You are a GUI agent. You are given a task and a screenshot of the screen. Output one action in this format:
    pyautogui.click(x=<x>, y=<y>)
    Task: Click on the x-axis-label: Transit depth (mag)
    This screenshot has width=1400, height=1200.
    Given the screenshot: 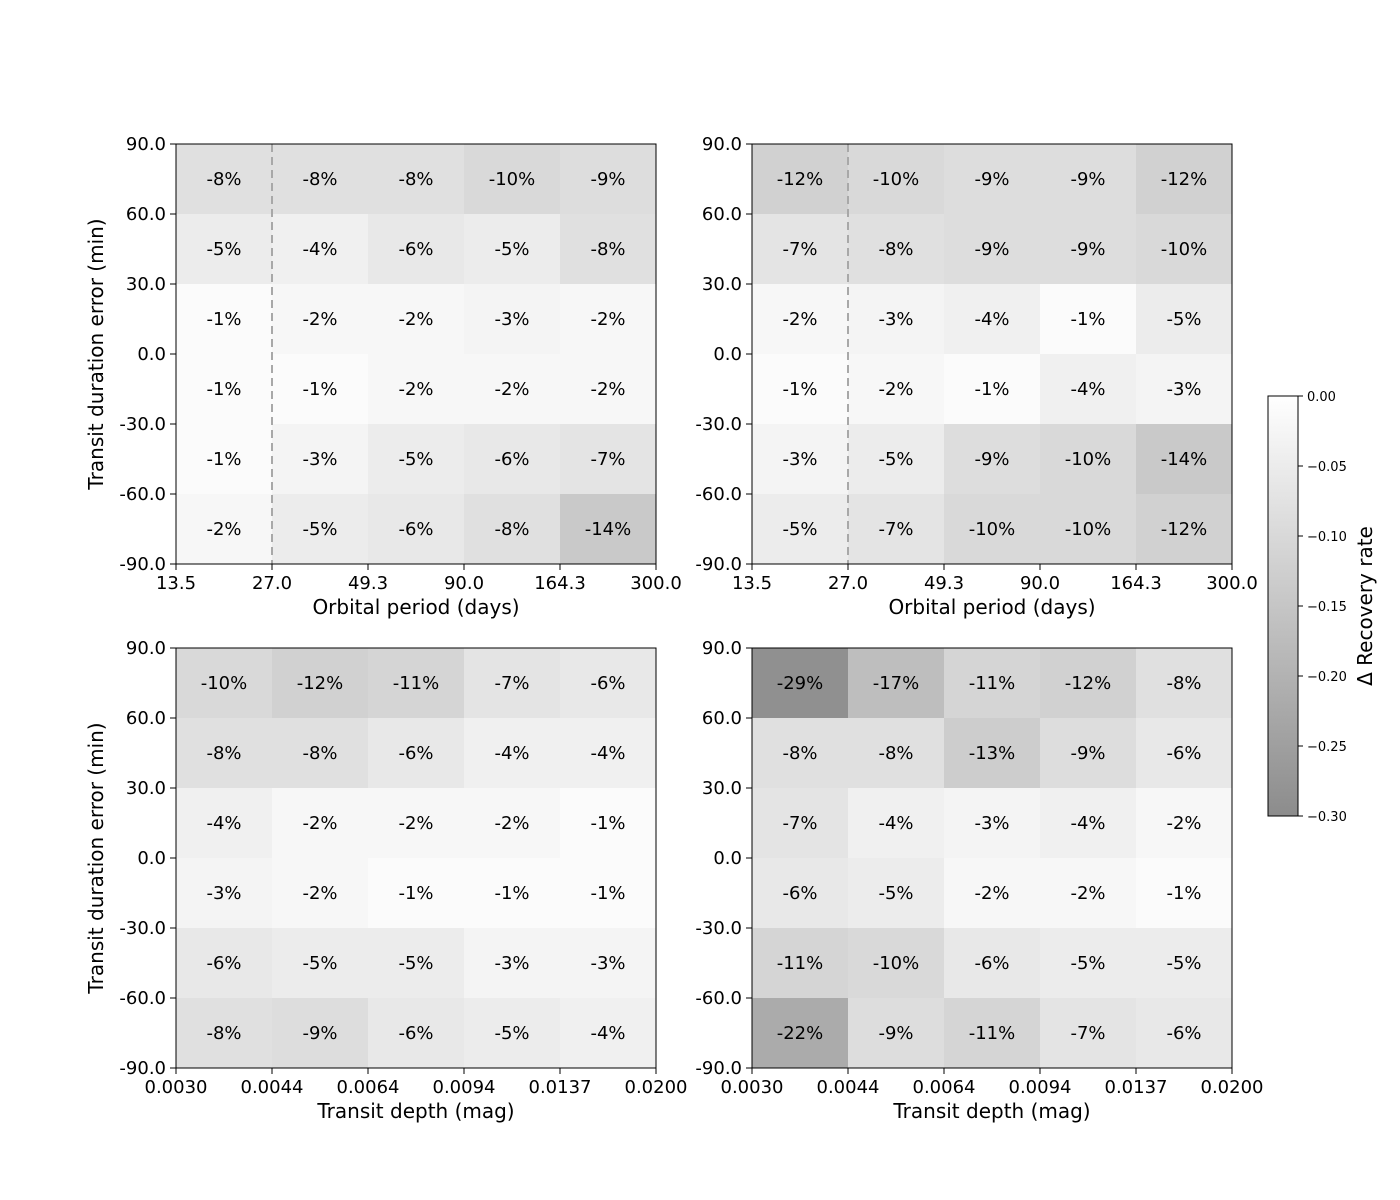 What is the action you would take?
    pyautogui.click(x=991, y=1111)
    